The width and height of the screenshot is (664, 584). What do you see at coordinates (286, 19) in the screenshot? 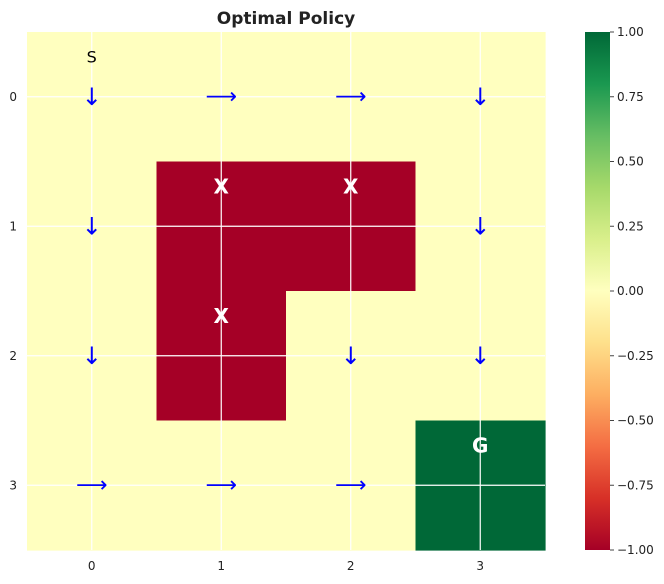
I see `chart-title: Optimal Policy` at bounding box center [286, 19].